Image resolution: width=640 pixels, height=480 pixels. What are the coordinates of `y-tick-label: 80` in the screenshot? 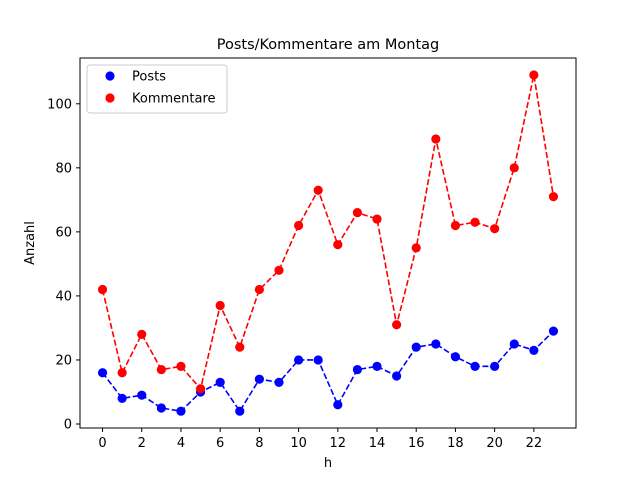 It's located at (63, 168).